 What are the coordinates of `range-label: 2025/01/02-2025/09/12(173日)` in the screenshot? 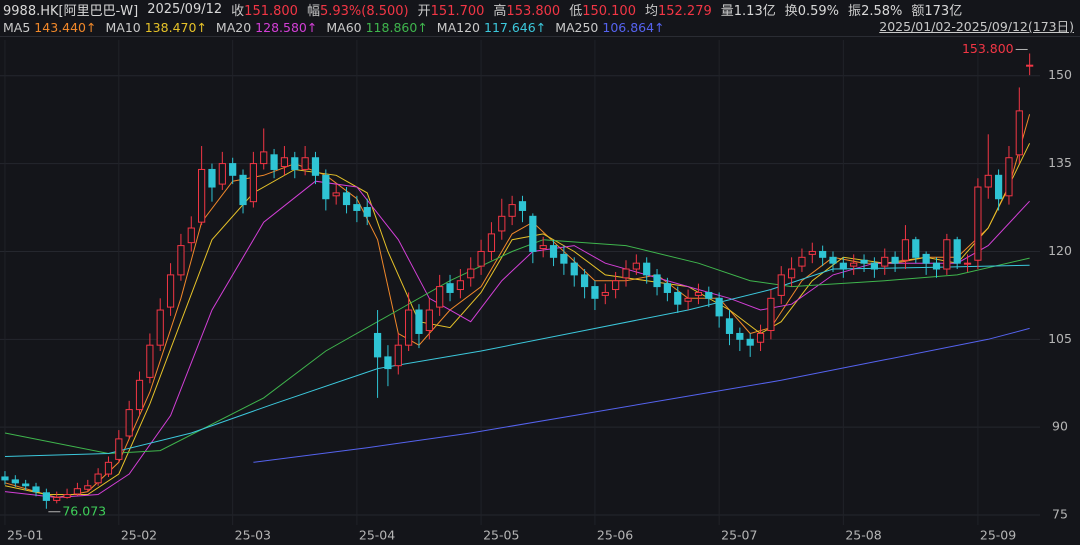 It's located at (976, 26).